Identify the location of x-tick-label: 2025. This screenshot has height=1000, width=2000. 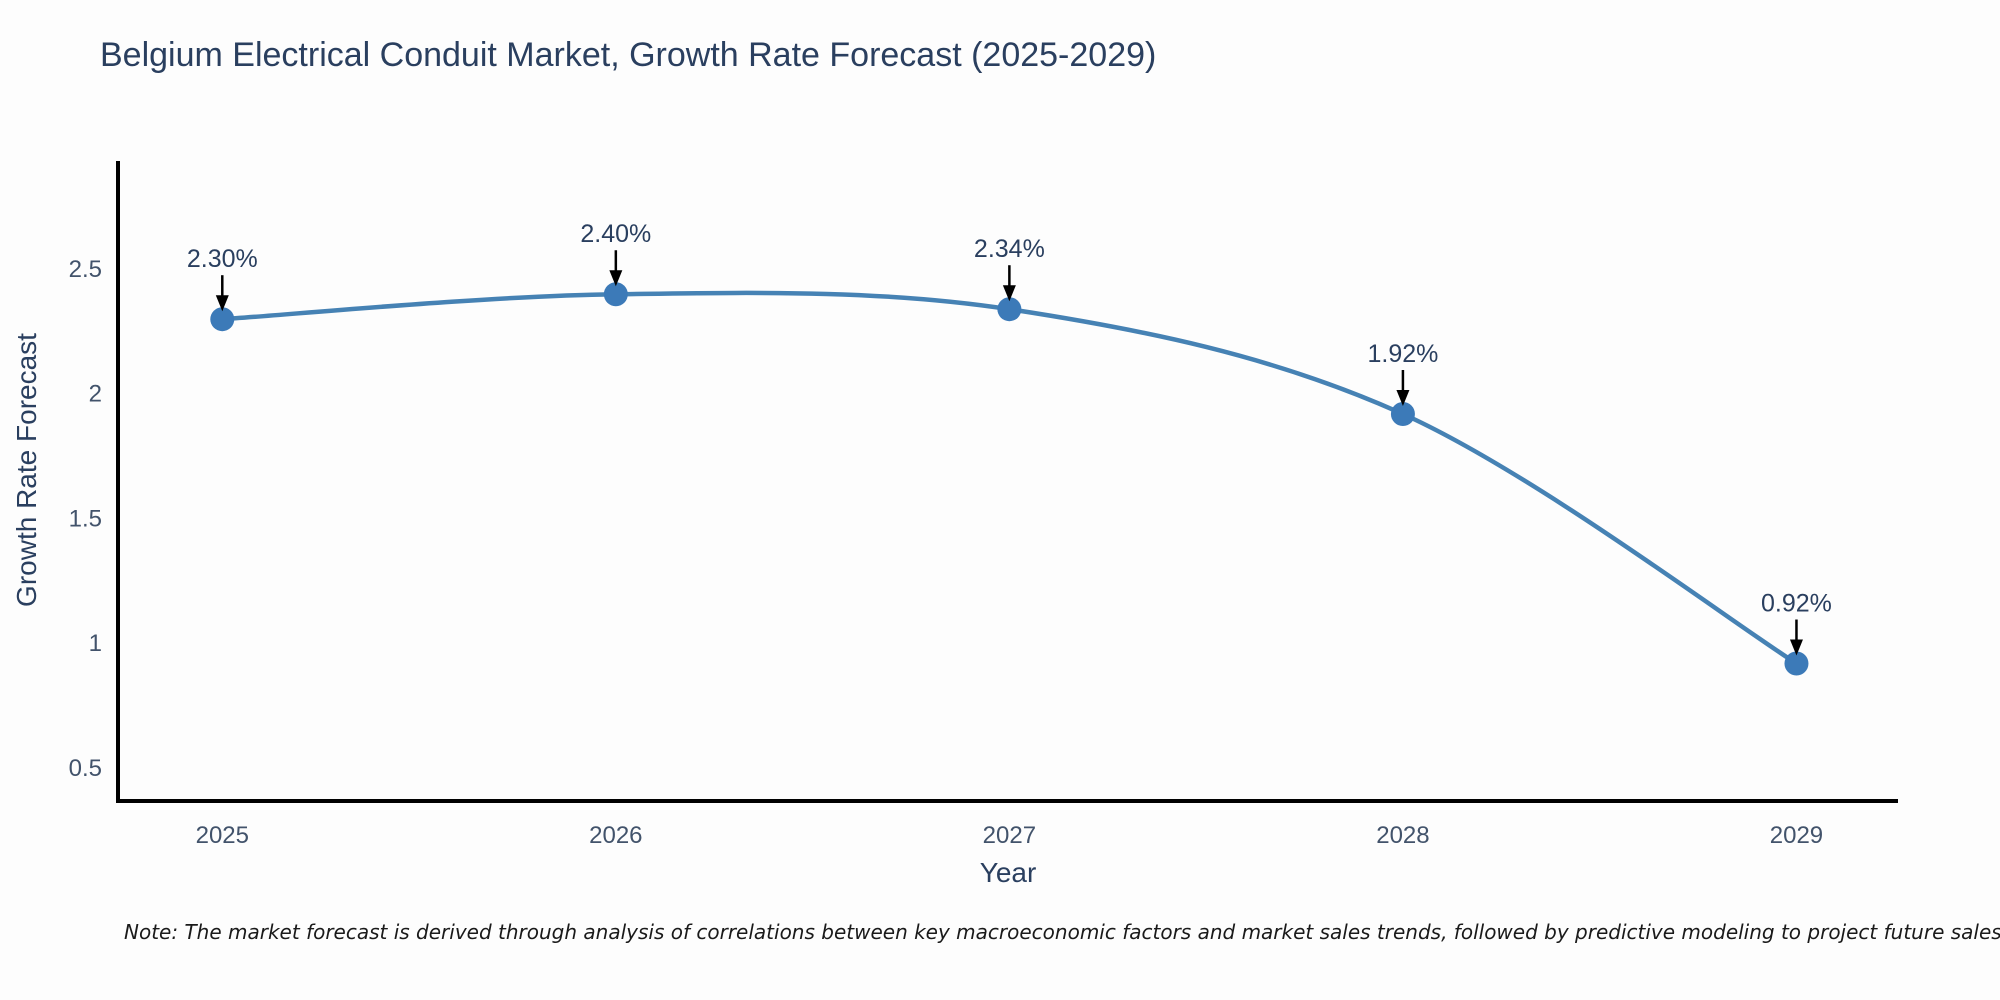
(222, 835).